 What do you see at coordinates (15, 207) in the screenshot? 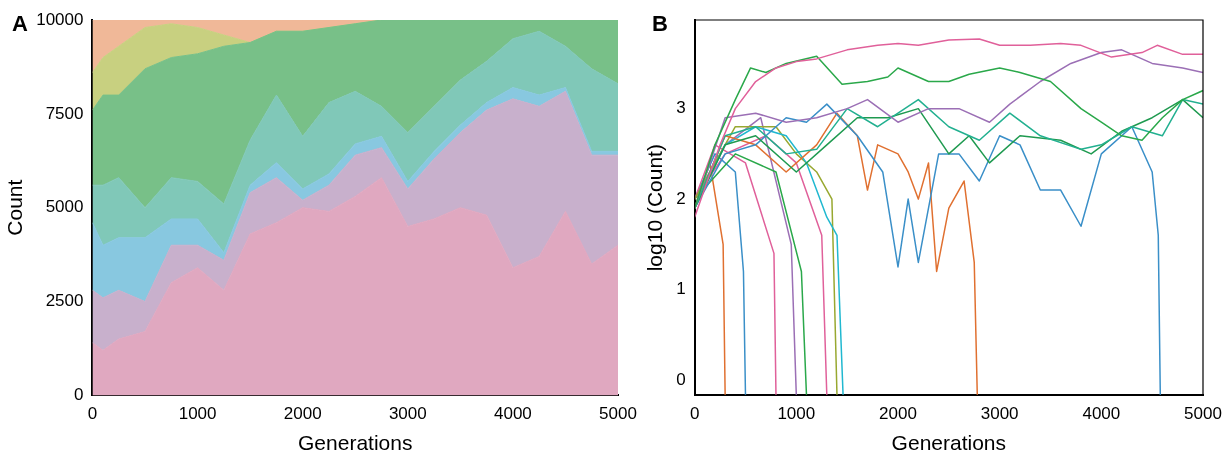
I see `y-axis-title: Count` at bounding box center [15, 207].